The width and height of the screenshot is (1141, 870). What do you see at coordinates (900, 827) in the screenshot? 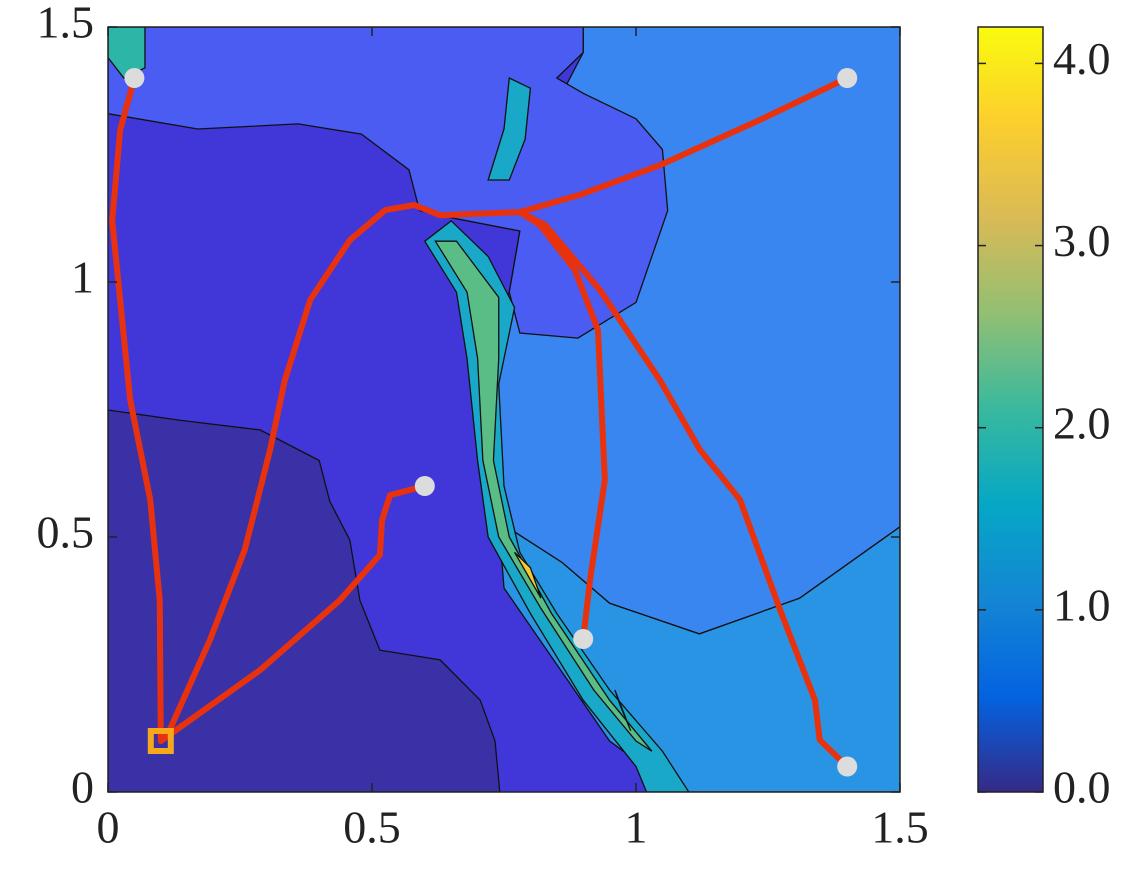
I see `x-tick-label: 1.5` at bounding box center [900, 827].